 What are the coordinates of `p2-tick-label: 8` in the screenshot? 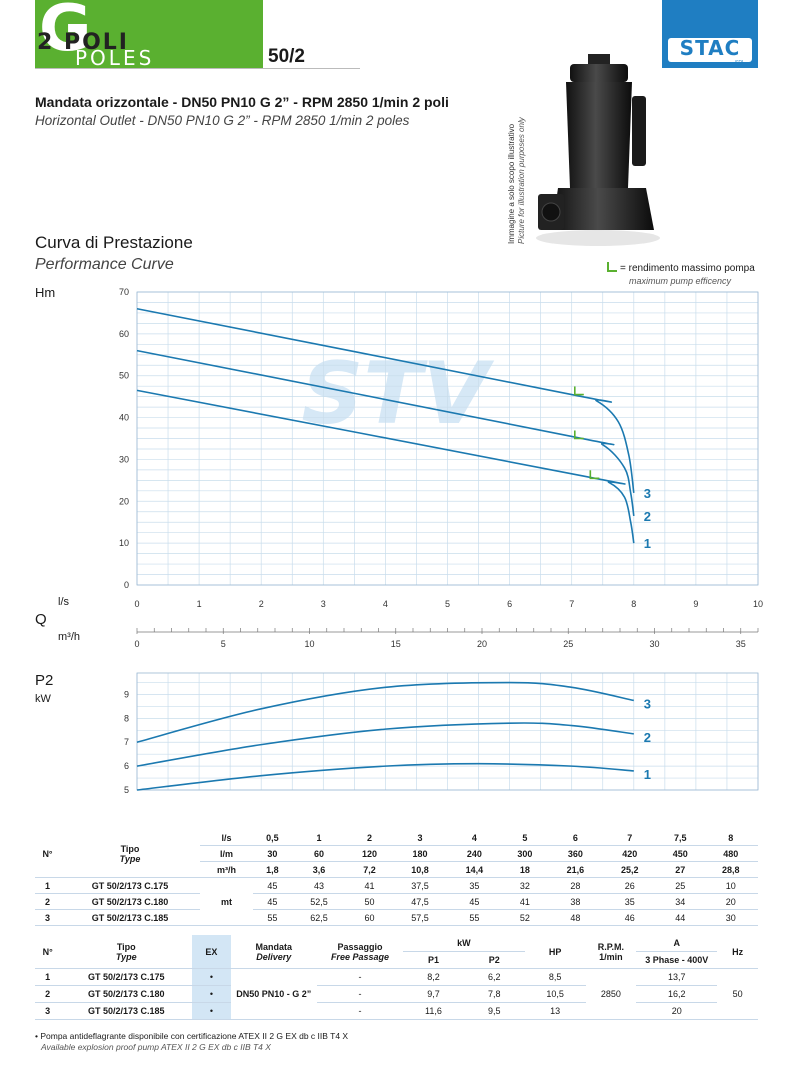 It's located at (126, 718).